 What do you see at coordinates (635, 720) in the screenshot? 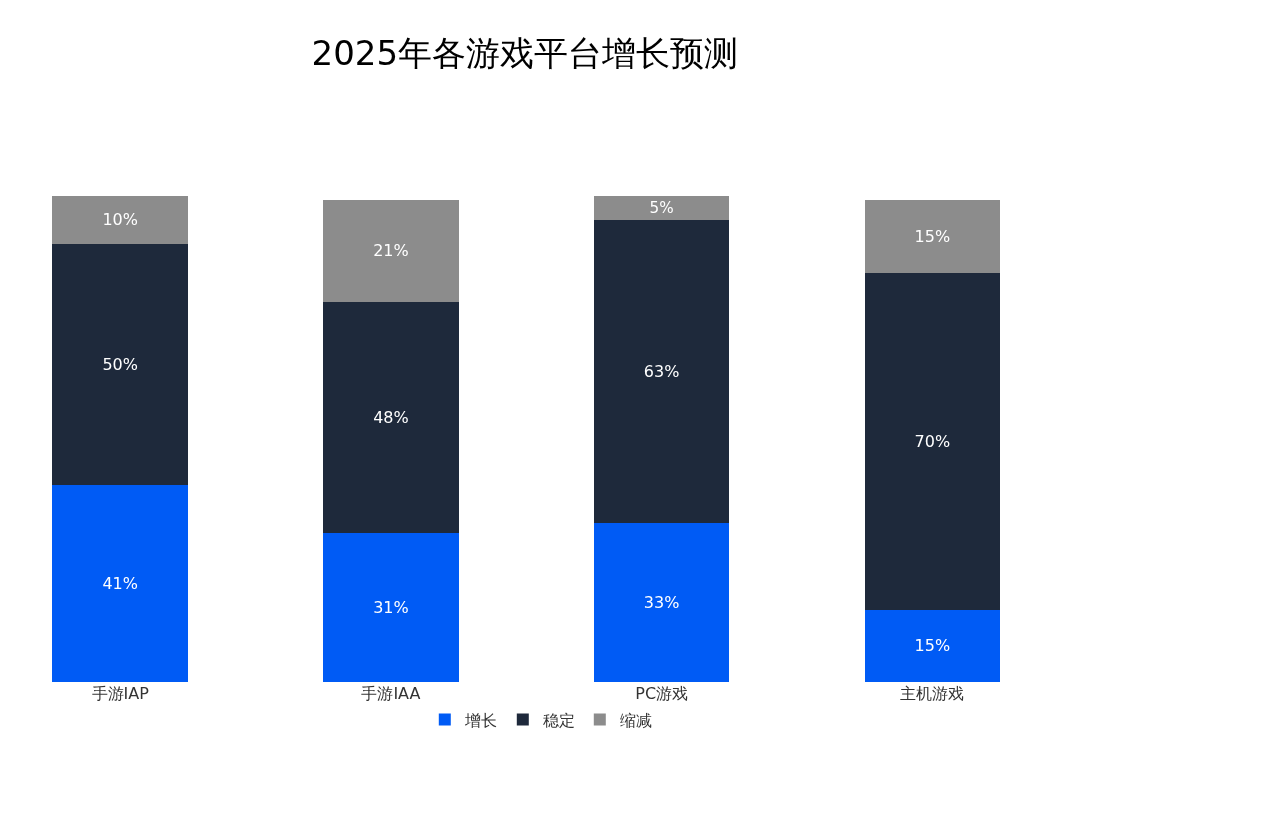
I see `legend-label: 缩减` at bounding box center [635, 720].